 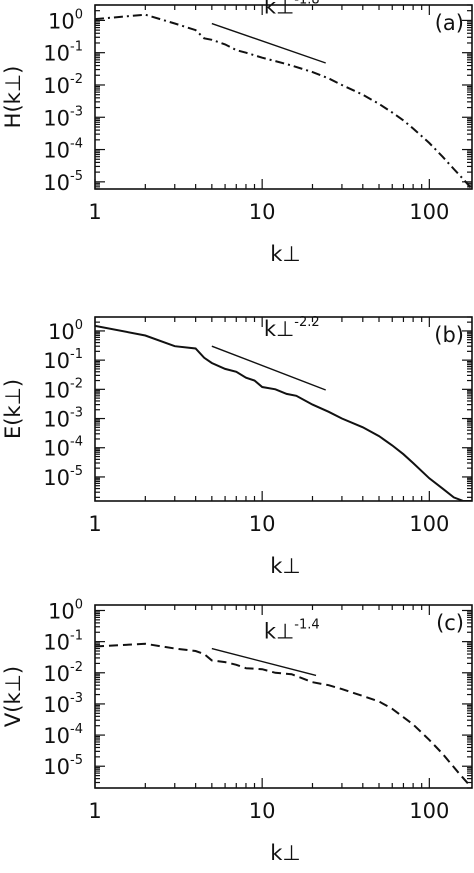 I want to click on y-axis-label: E(k⊥), so click(x=13, y=409).